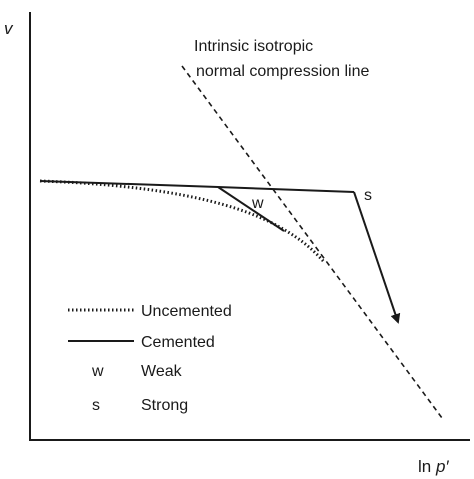  I want to click on ncl-annotation-line2: normal compression line, so click(283, 71).